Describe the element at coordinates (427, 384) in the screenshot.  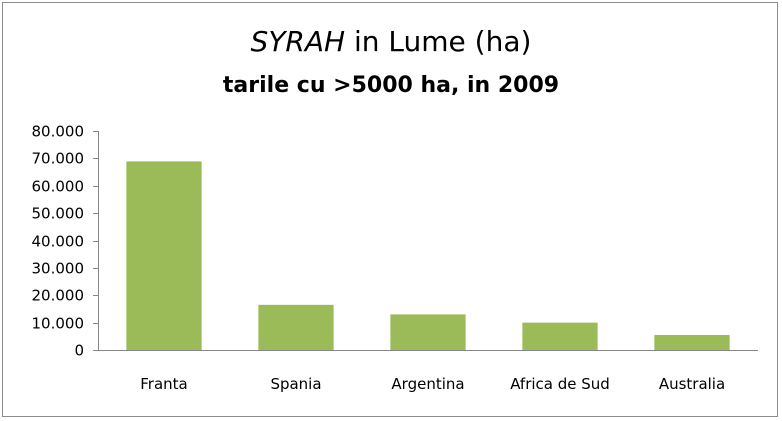
I see `x-category-label: Argentina` at that location.